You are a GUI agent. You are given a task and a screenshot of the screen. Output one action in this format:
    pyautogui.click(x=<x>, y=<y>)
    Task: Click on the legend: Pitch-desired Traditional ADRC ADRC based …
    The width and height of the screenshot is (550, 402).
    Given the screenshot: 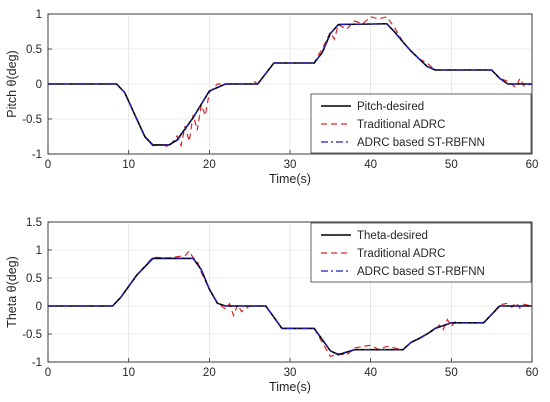 What is the action you would take?
    pyautogui.click(x=421, y=123)
    